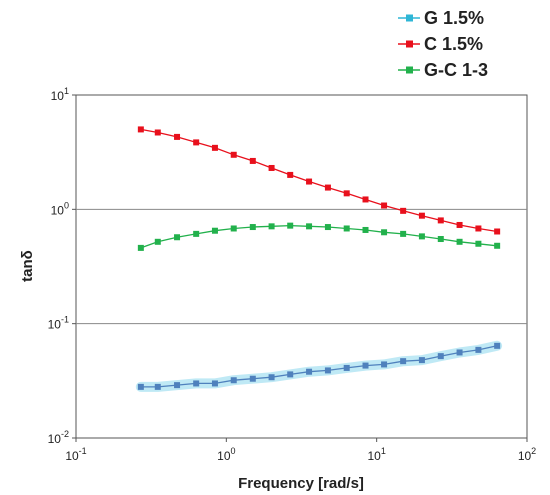 This screenshot has width=550, height=495. What do you see at coordinates (65, 434) in the screenshot?
I see `tick-exponent: -2` at bounding box center [65, 434].